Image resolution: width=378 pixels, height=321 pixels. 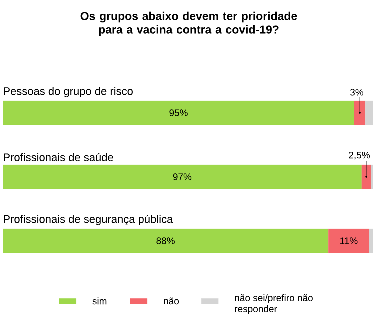 I want to click on legend-label: não sei/prefiro não responder, so click(x=274, y=304).